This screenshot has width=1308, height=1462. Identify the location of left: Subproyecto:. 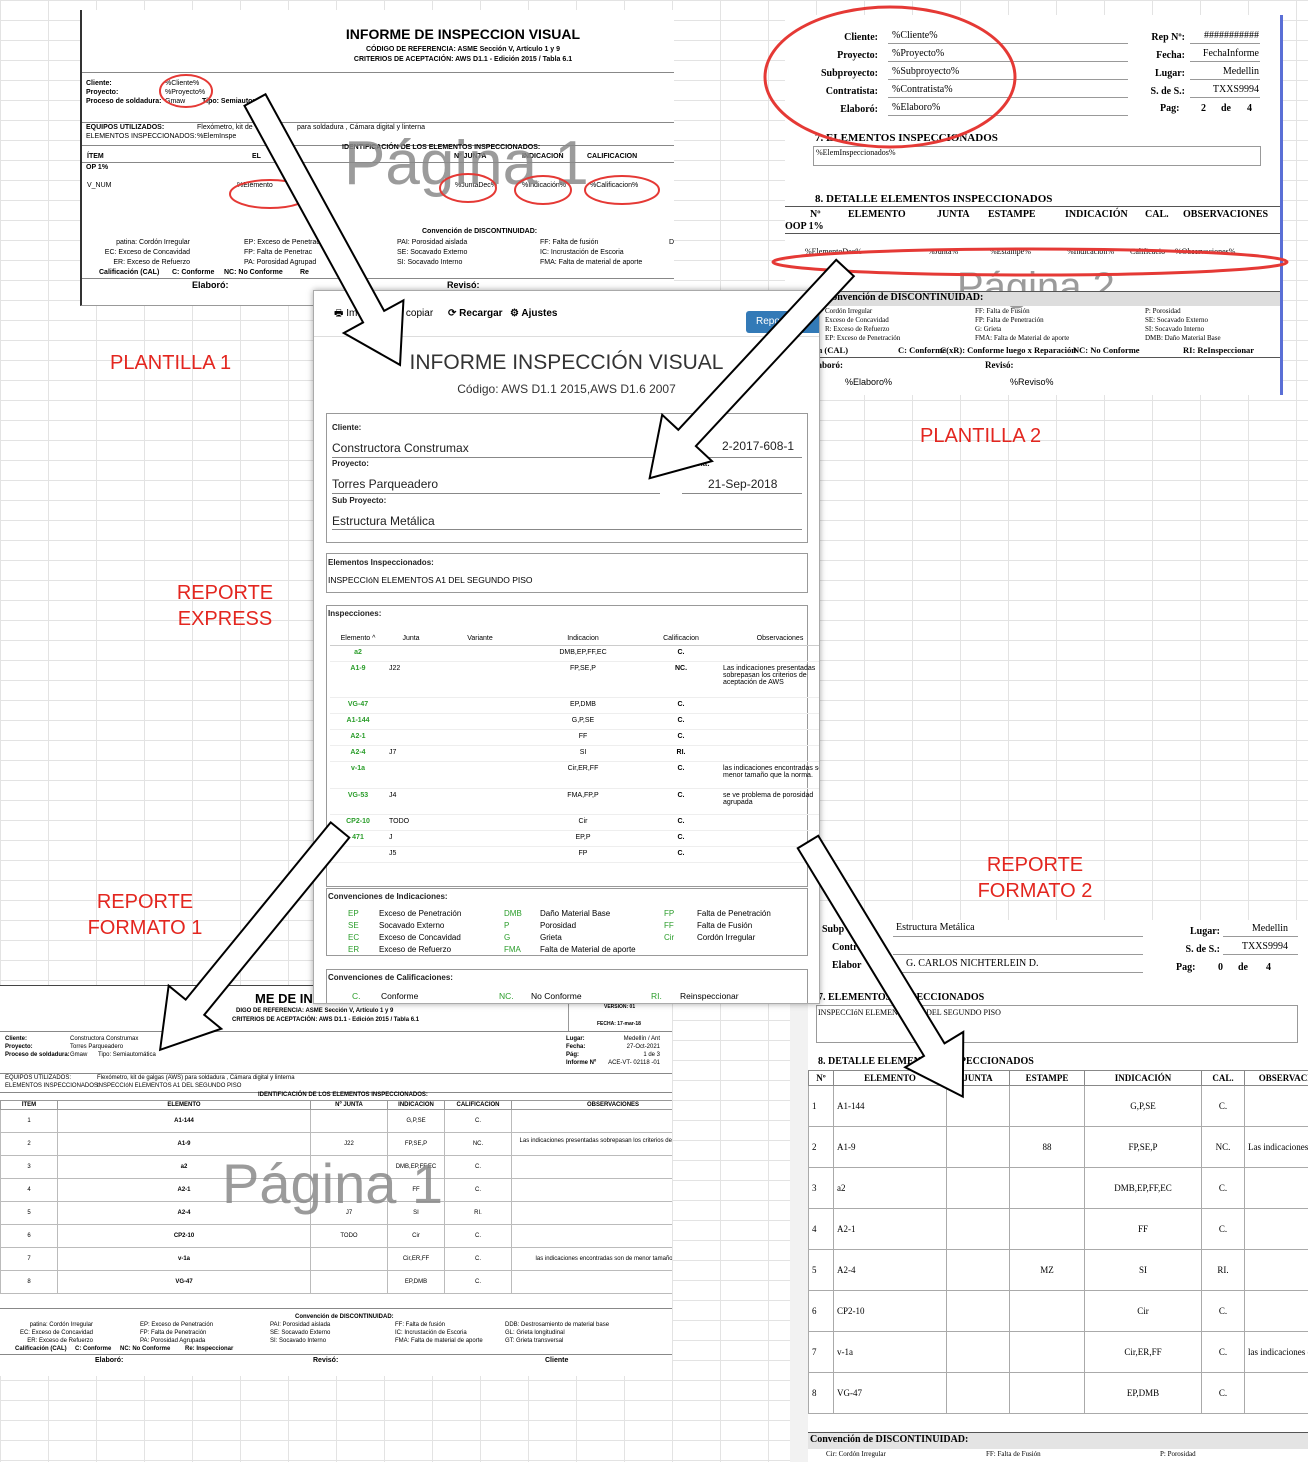
(849, 73).